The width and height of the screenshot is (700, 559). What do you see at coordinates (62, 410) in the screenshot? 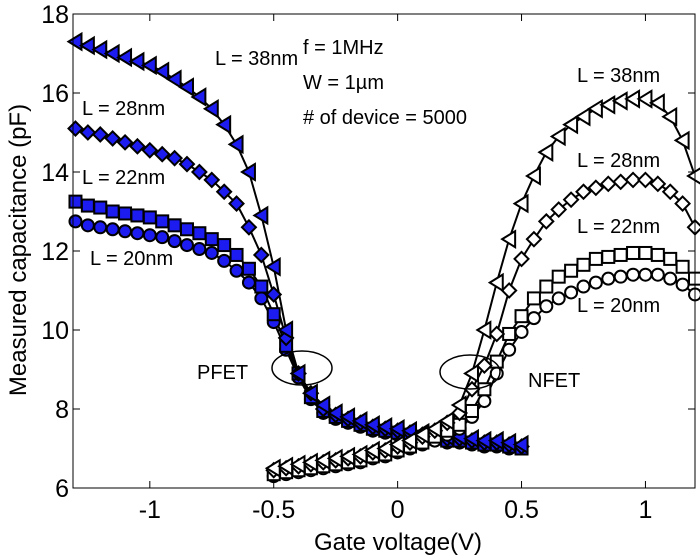
I see `y-tick-label: 8` at bounding box center [62, 410].